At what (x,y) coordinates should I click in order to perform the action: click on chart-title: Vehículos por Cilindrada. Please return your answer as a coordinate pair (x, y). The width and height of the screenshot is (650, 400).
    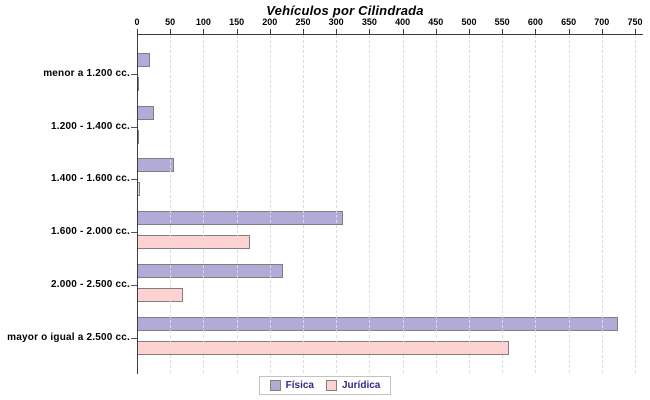
    Looking at the image, I should click on (345, 10).